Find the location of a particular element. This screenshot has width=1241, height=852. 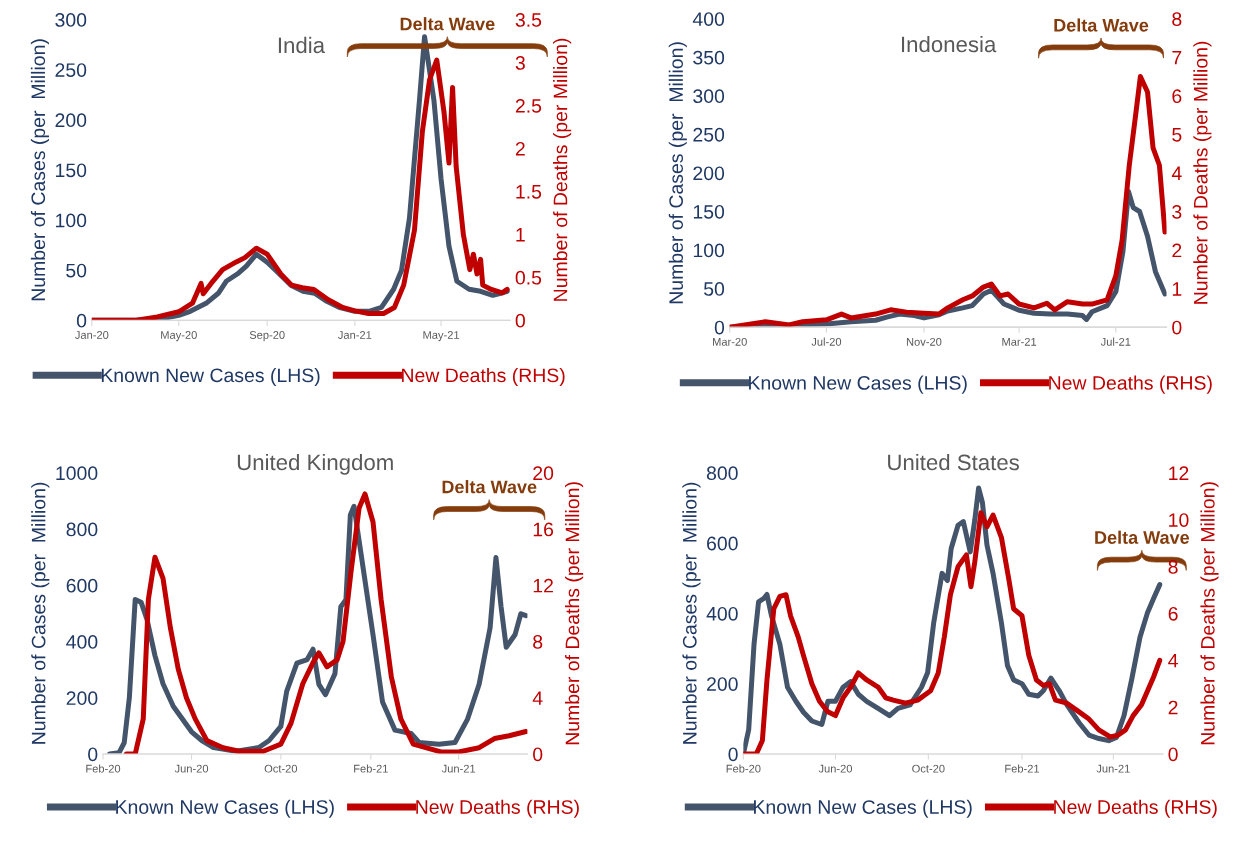

y-tick-label: 350 is located at coordinates (709, 57).